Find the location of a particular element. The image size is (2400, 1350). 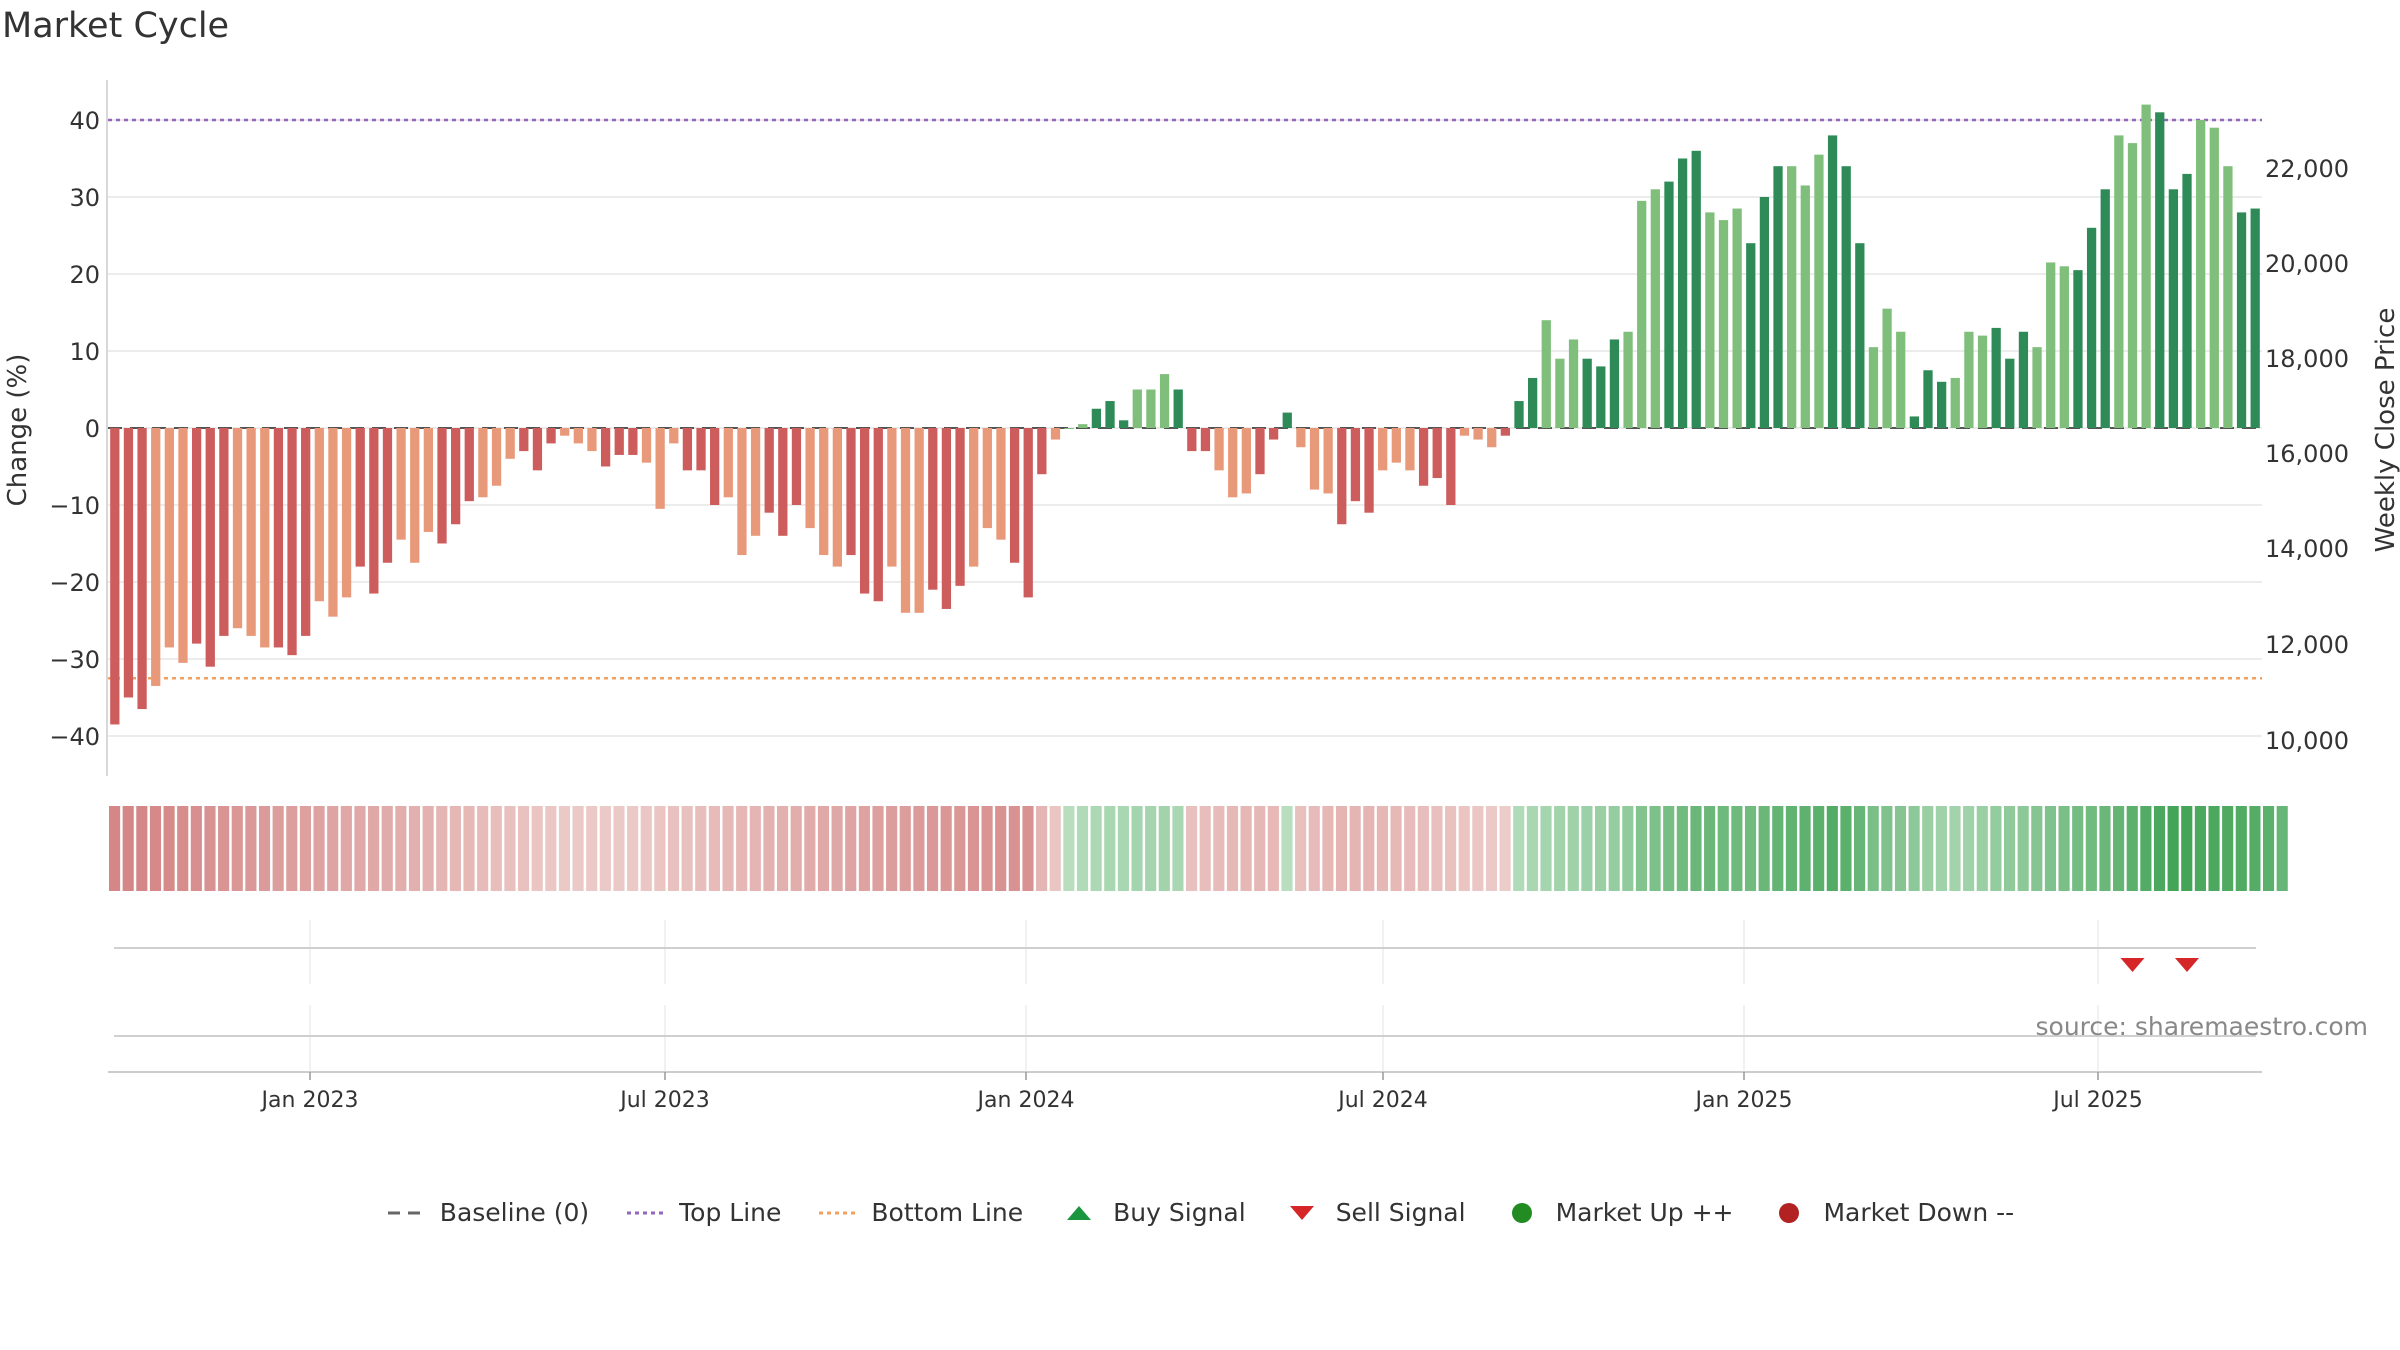

y-tick-label: −40 is located at coordinates (74, 737).